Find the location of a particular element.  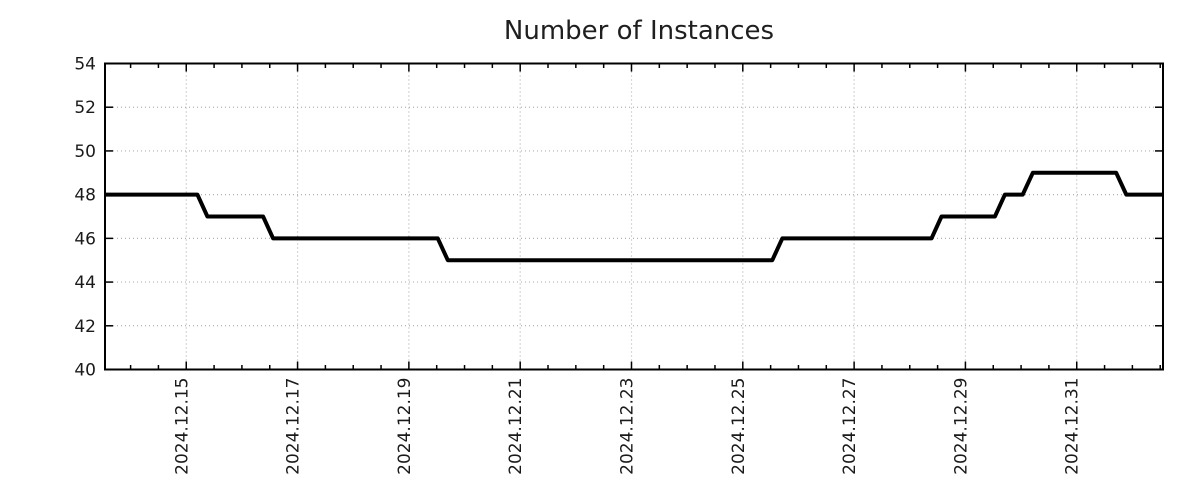

y-tick-label: 40 is located at coordinates (85, 371).